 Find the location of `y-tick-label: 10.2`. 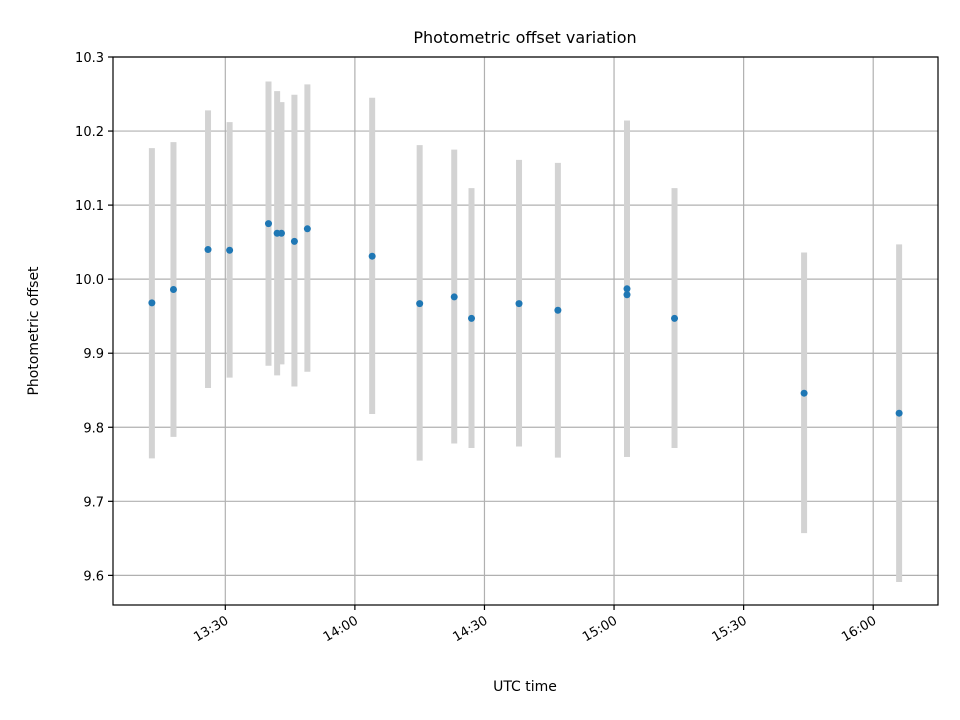

y-tick-label: 10.2 is located at coordinates (89, 132).